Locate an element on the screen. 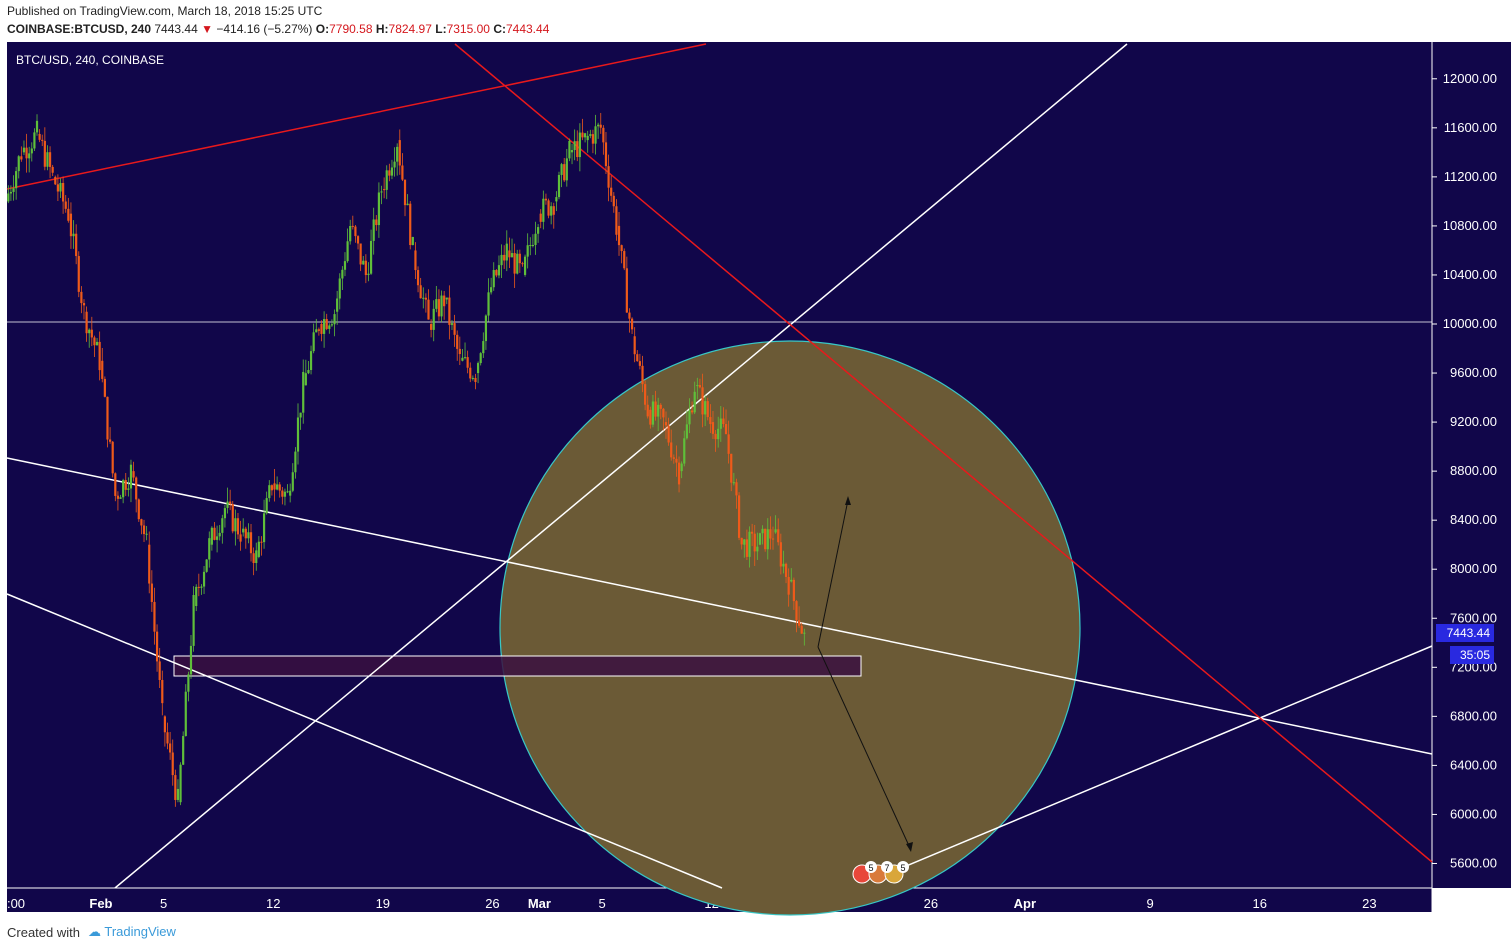  change-value: −414.16 (−5.27%) is located at coordinates (264, 29).